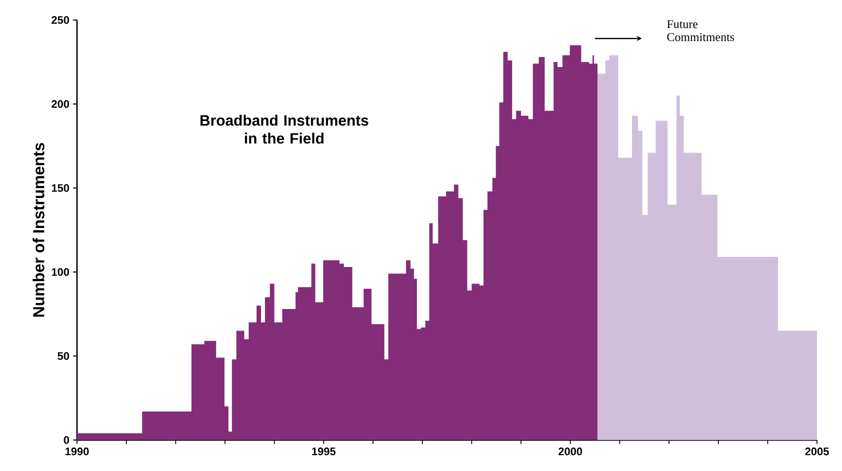 This screenshot has height=471, width=842. What do you see at coordinates (67, 440) in the screenshot?
I see `y-tick-label: 0` at bounding box center [67, 440].